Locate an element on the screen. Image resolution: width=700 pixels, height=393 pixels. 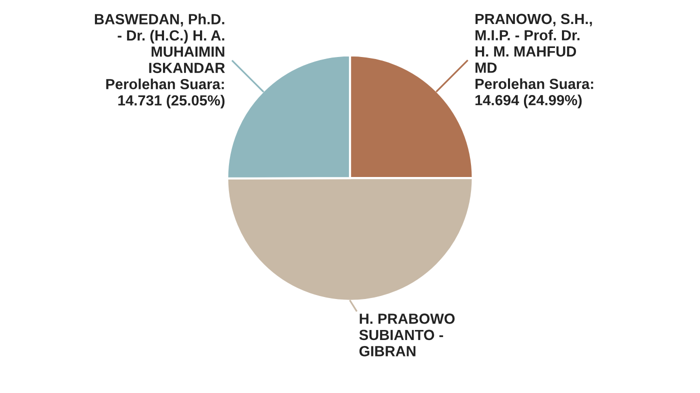
data-label: Perolehan Suara: 14.731 (25.05%) is located at coordinates (165, 93).